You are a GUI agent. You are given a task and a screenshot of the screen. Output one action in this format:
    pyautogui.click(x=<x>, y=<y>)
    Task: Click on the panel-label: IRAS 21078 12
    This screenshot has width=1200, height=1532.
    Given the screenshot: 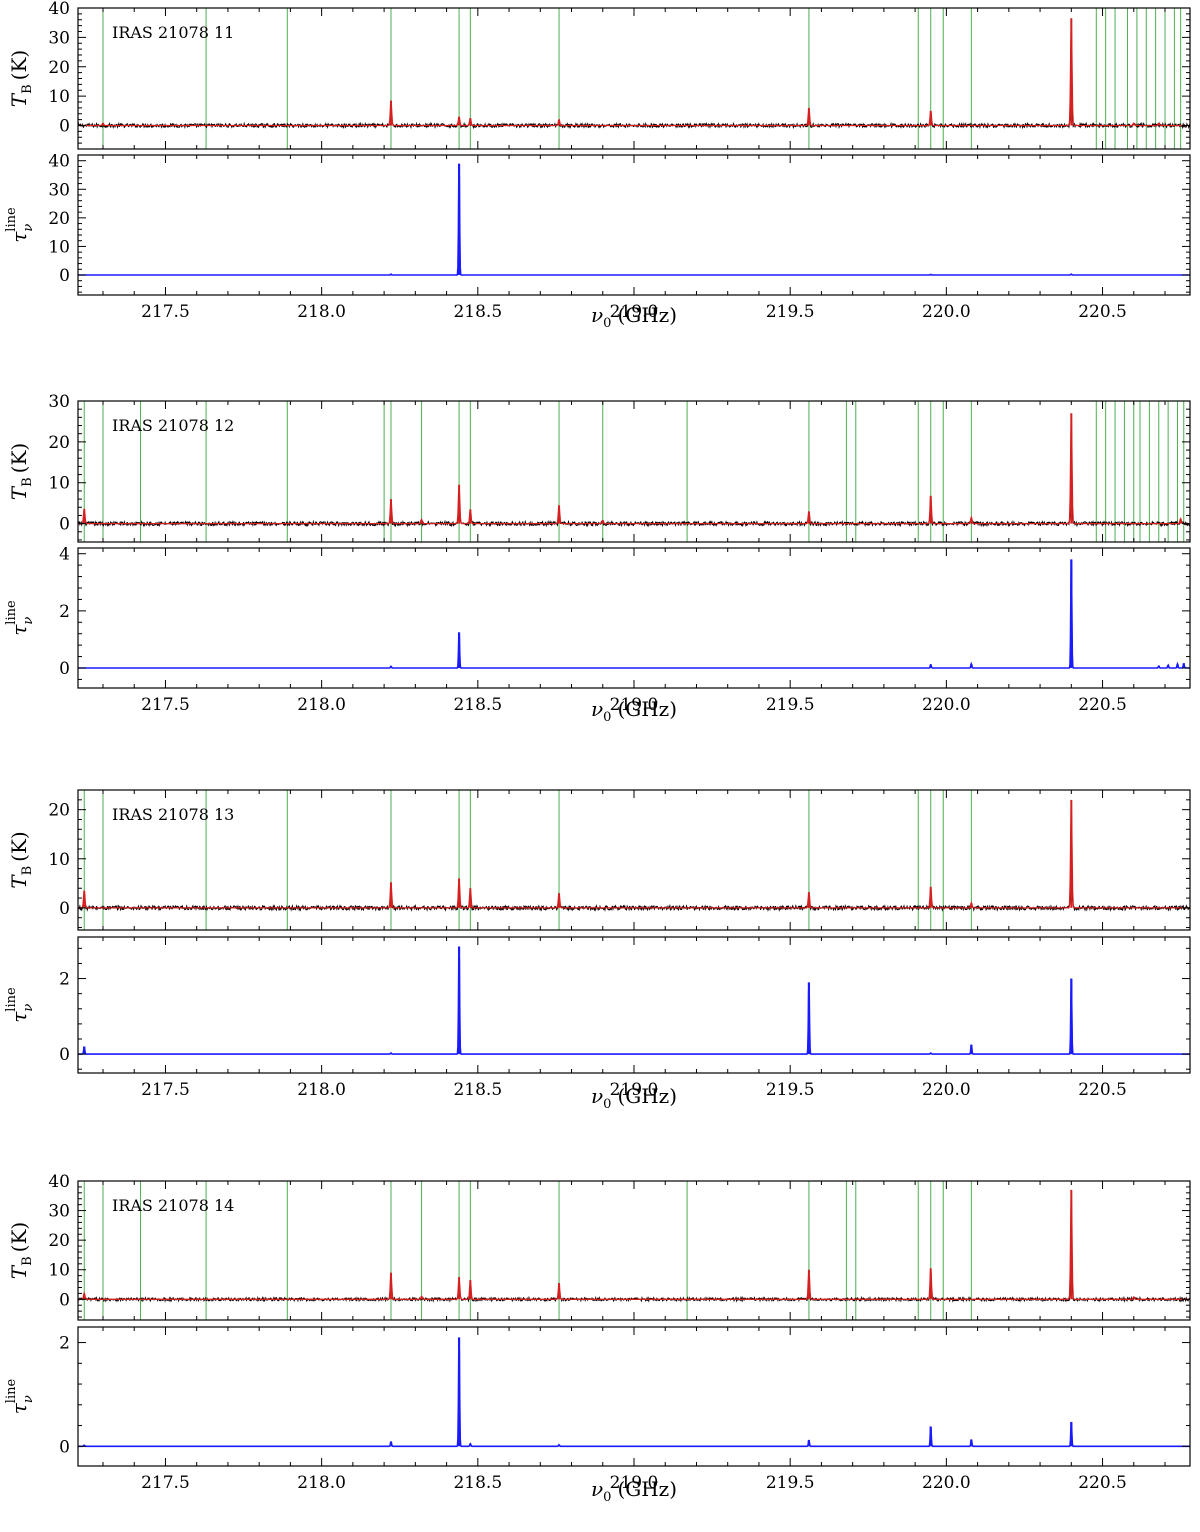 What is the action you would take?
    pyautogui.click(x=173, y=425)
    